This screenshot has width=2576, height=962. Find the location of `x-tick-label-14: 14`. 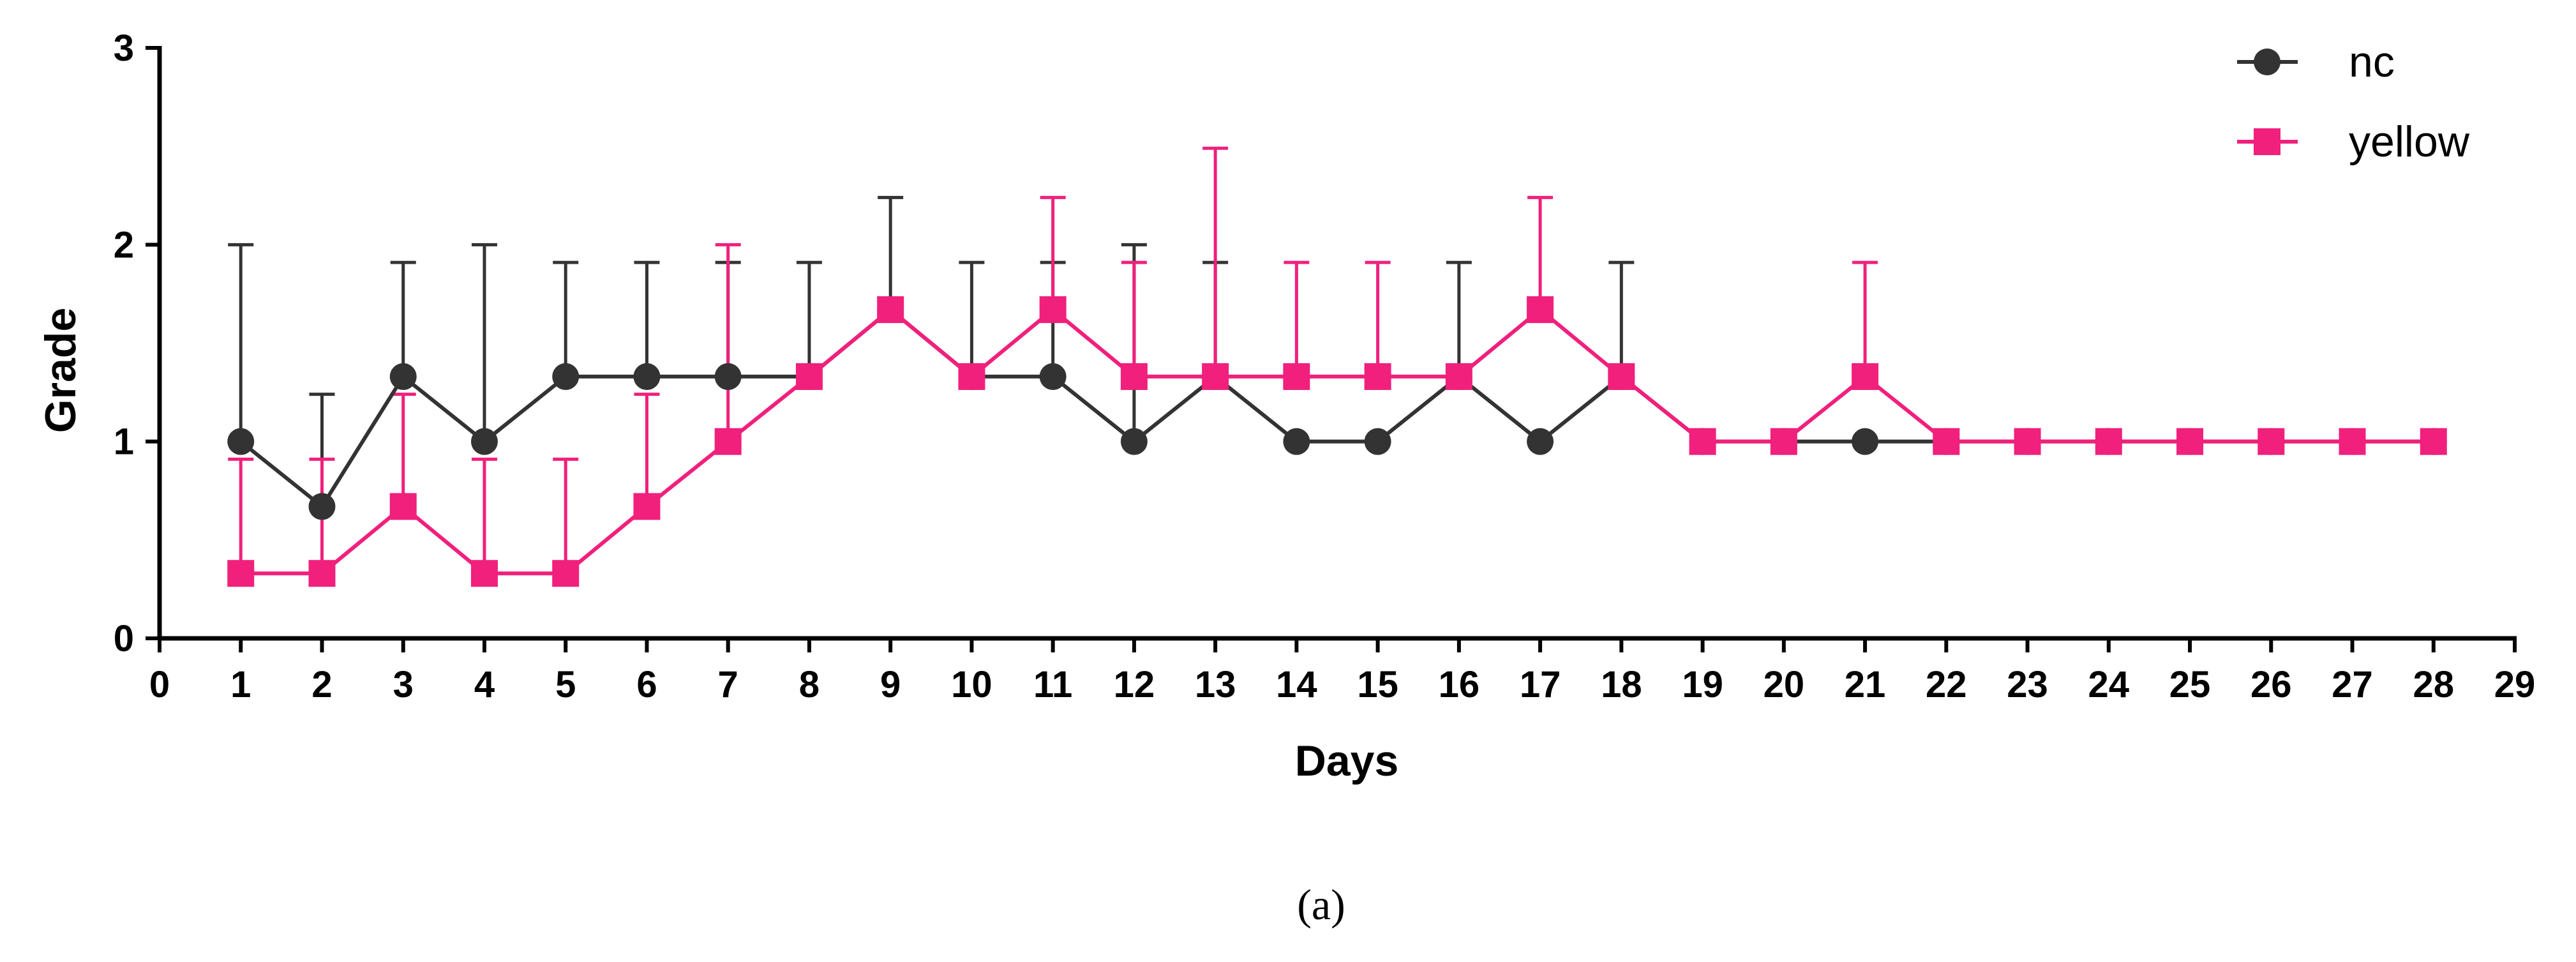

x-tick-label-14: 14 is located at coordinates (1296, 684).